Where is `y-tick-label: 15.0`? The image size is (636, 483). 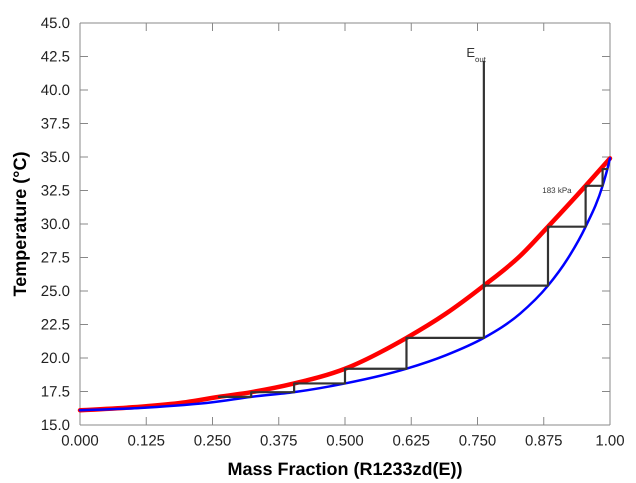 y-tick-label: 15.0 is located at coordinates (55, 425).